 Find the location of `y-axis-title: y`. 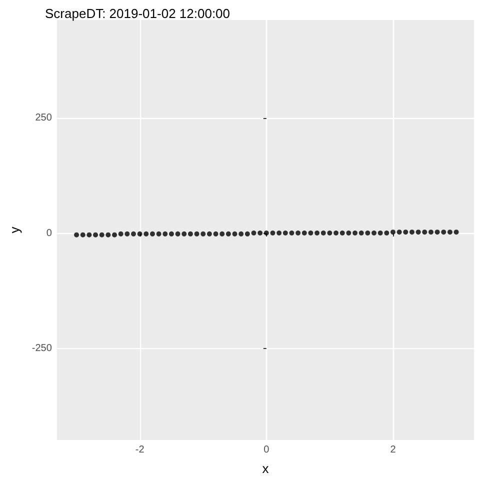

y-axis-title: y is located at coordinates (14, 230).